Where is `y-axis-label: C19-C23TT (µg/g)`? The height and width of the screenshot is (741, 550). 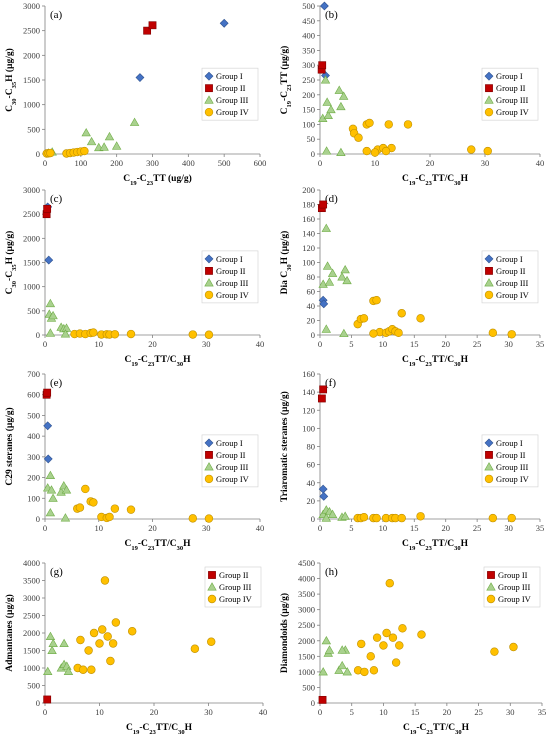 y-axis-label: C19-C23TT (µg/g) is located at coordinates (286, 80).